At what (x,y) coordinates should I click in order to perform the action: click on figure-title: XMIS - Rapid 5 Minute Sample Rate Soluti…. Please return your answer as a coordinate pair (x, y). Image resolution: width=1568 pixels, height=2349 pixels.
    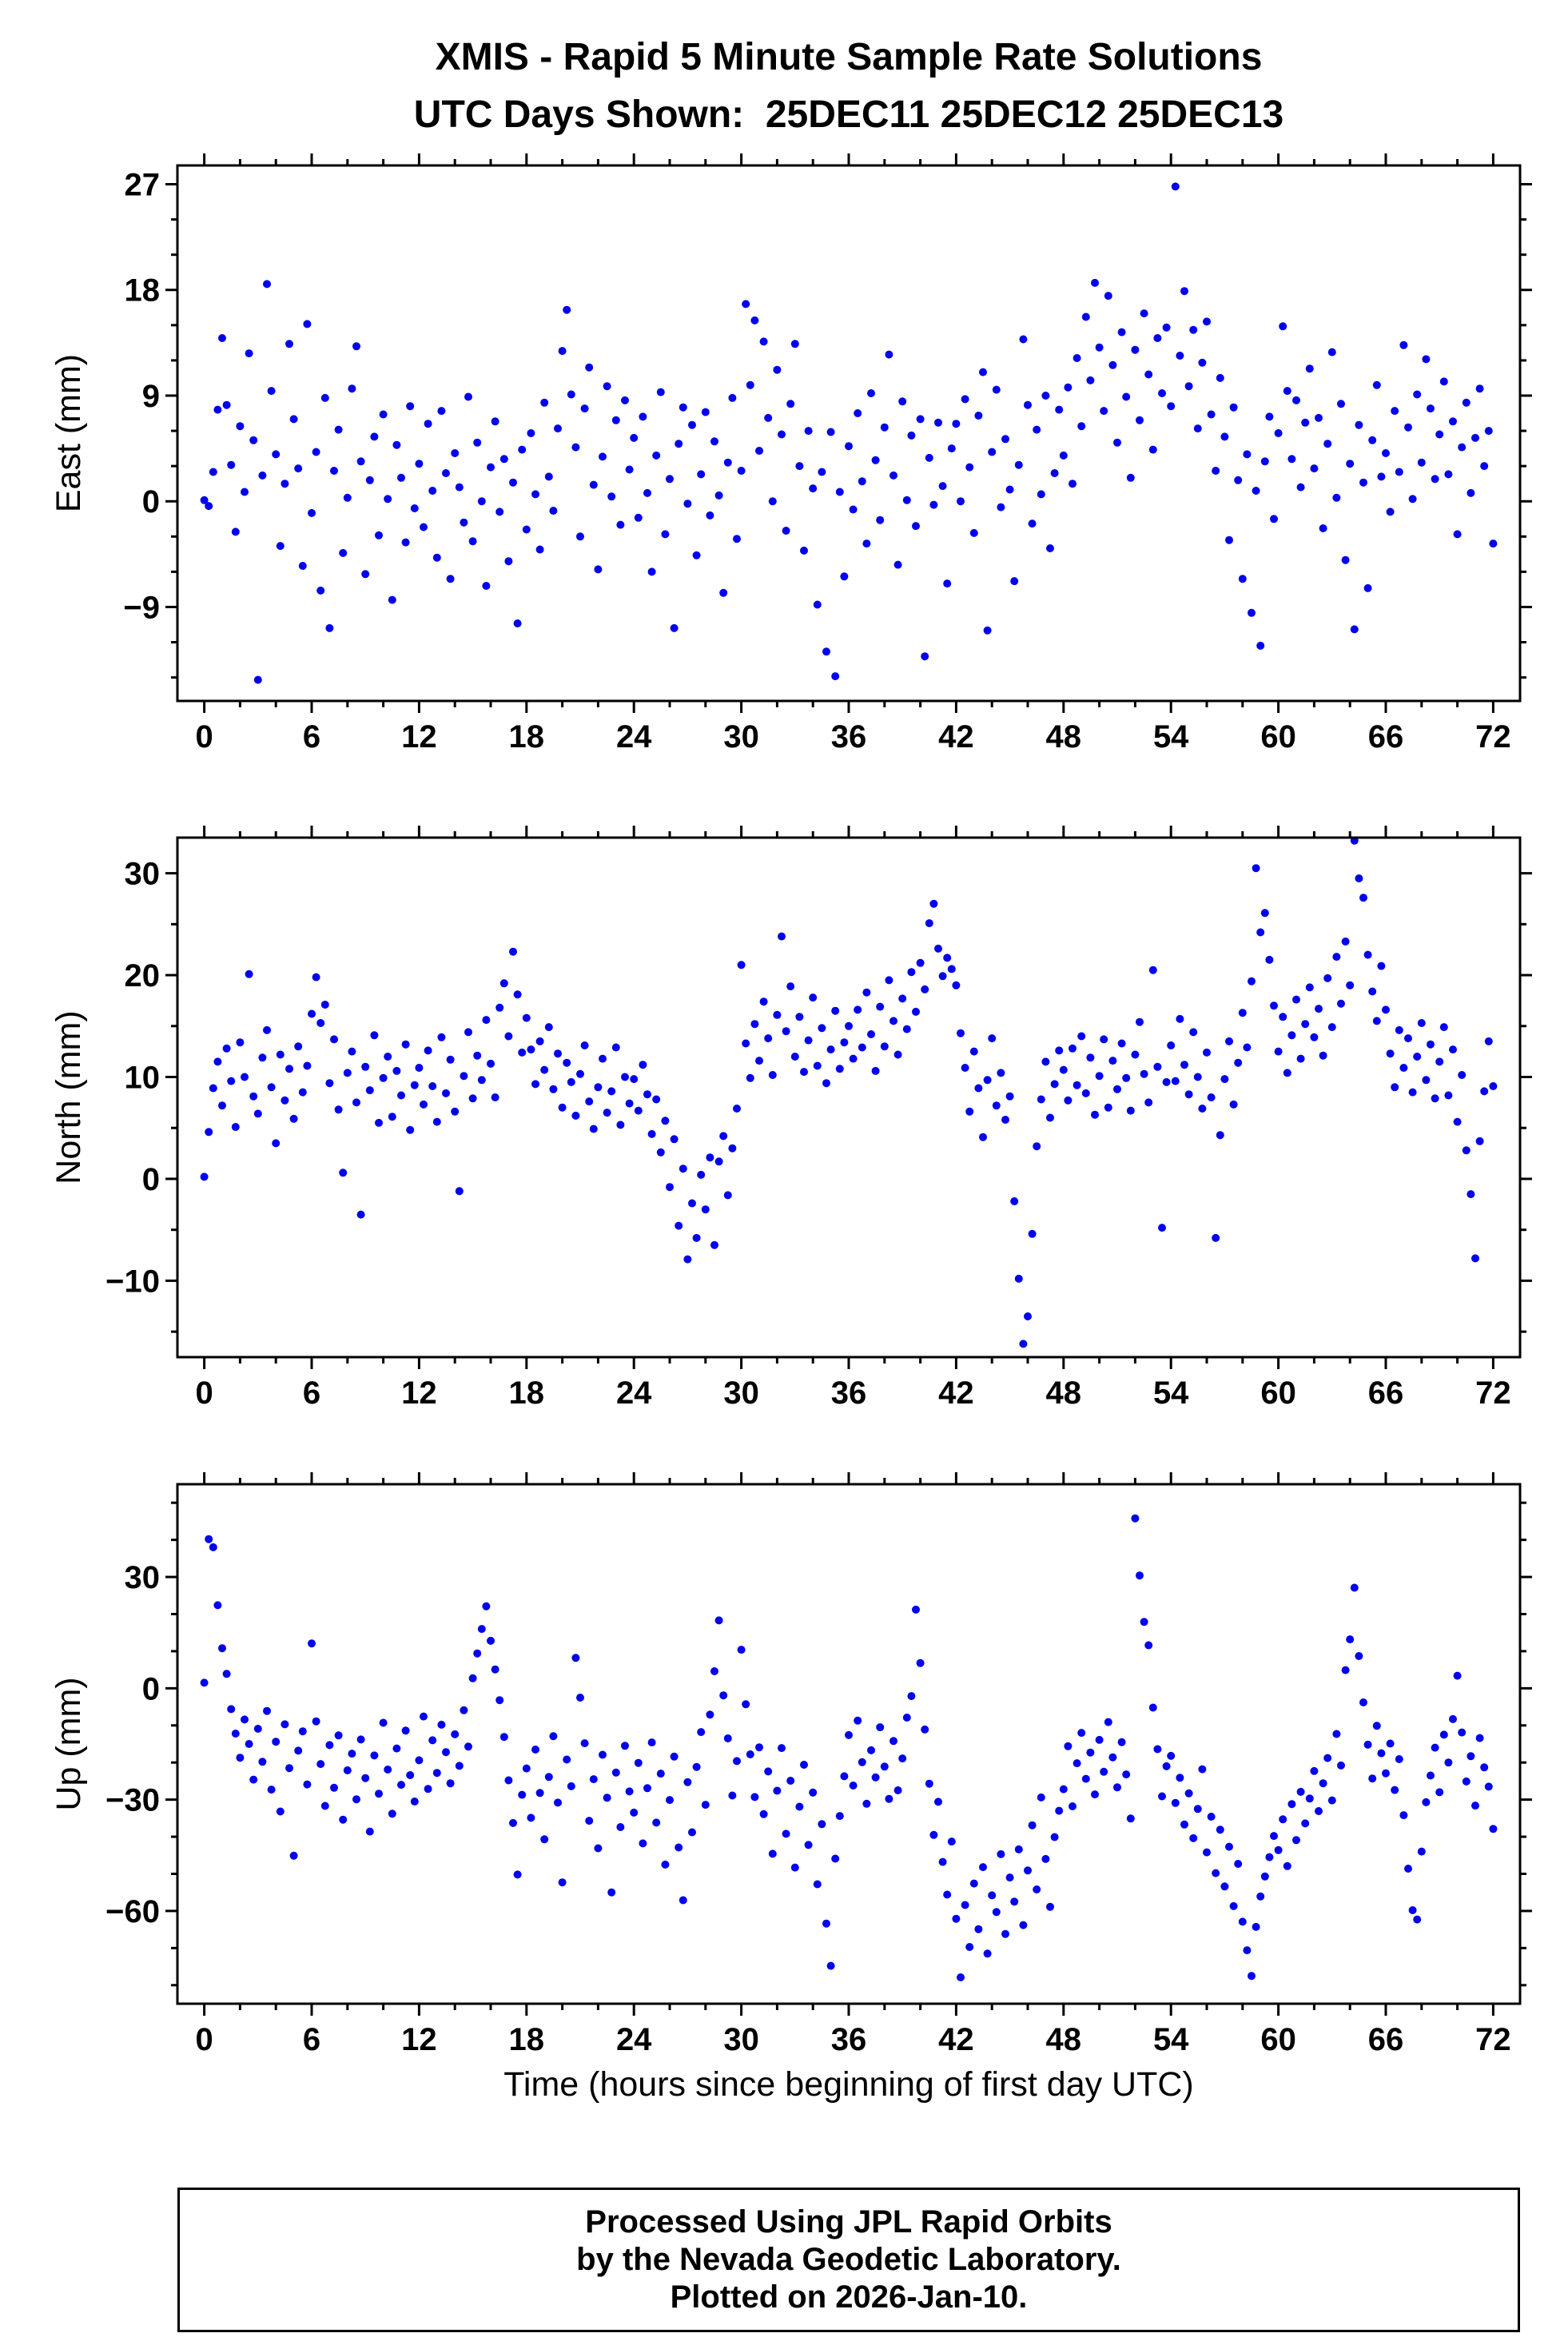
    Looking at the image, I should click on (849, 57).